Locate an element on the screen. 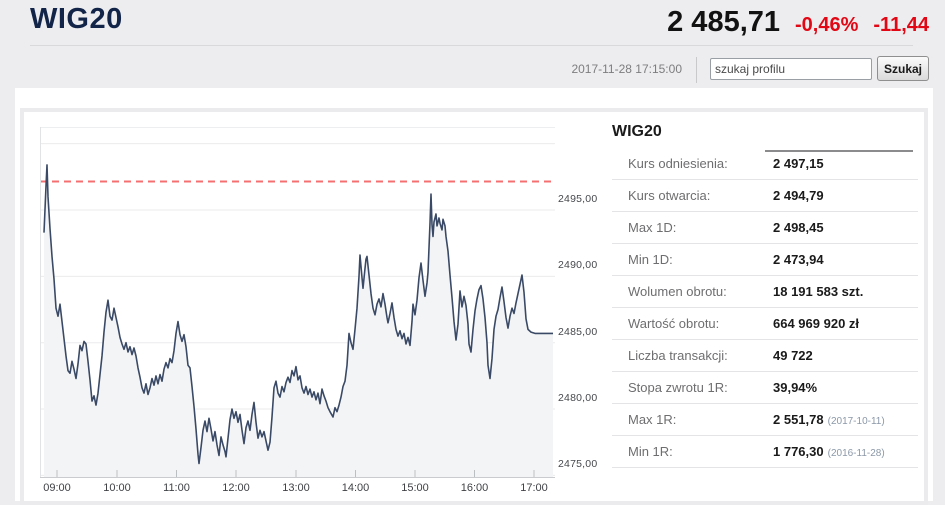 Image resolution: width=945 pixels, height=505 pixels. row-label: Max 1D: is located at coordinates (652, 227).